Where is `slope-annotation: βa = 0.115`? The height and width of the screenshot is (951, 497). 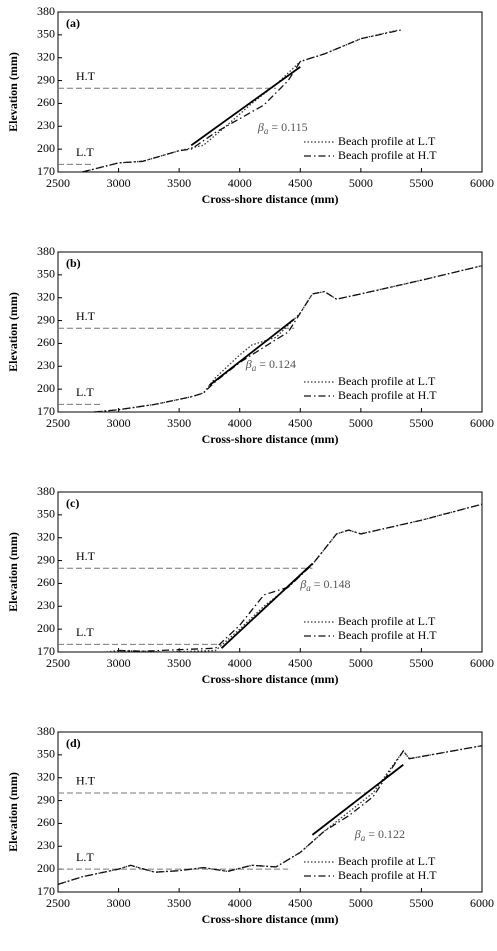 slope-annotation: βa = 0.115 is located at coordinates (282, 128).